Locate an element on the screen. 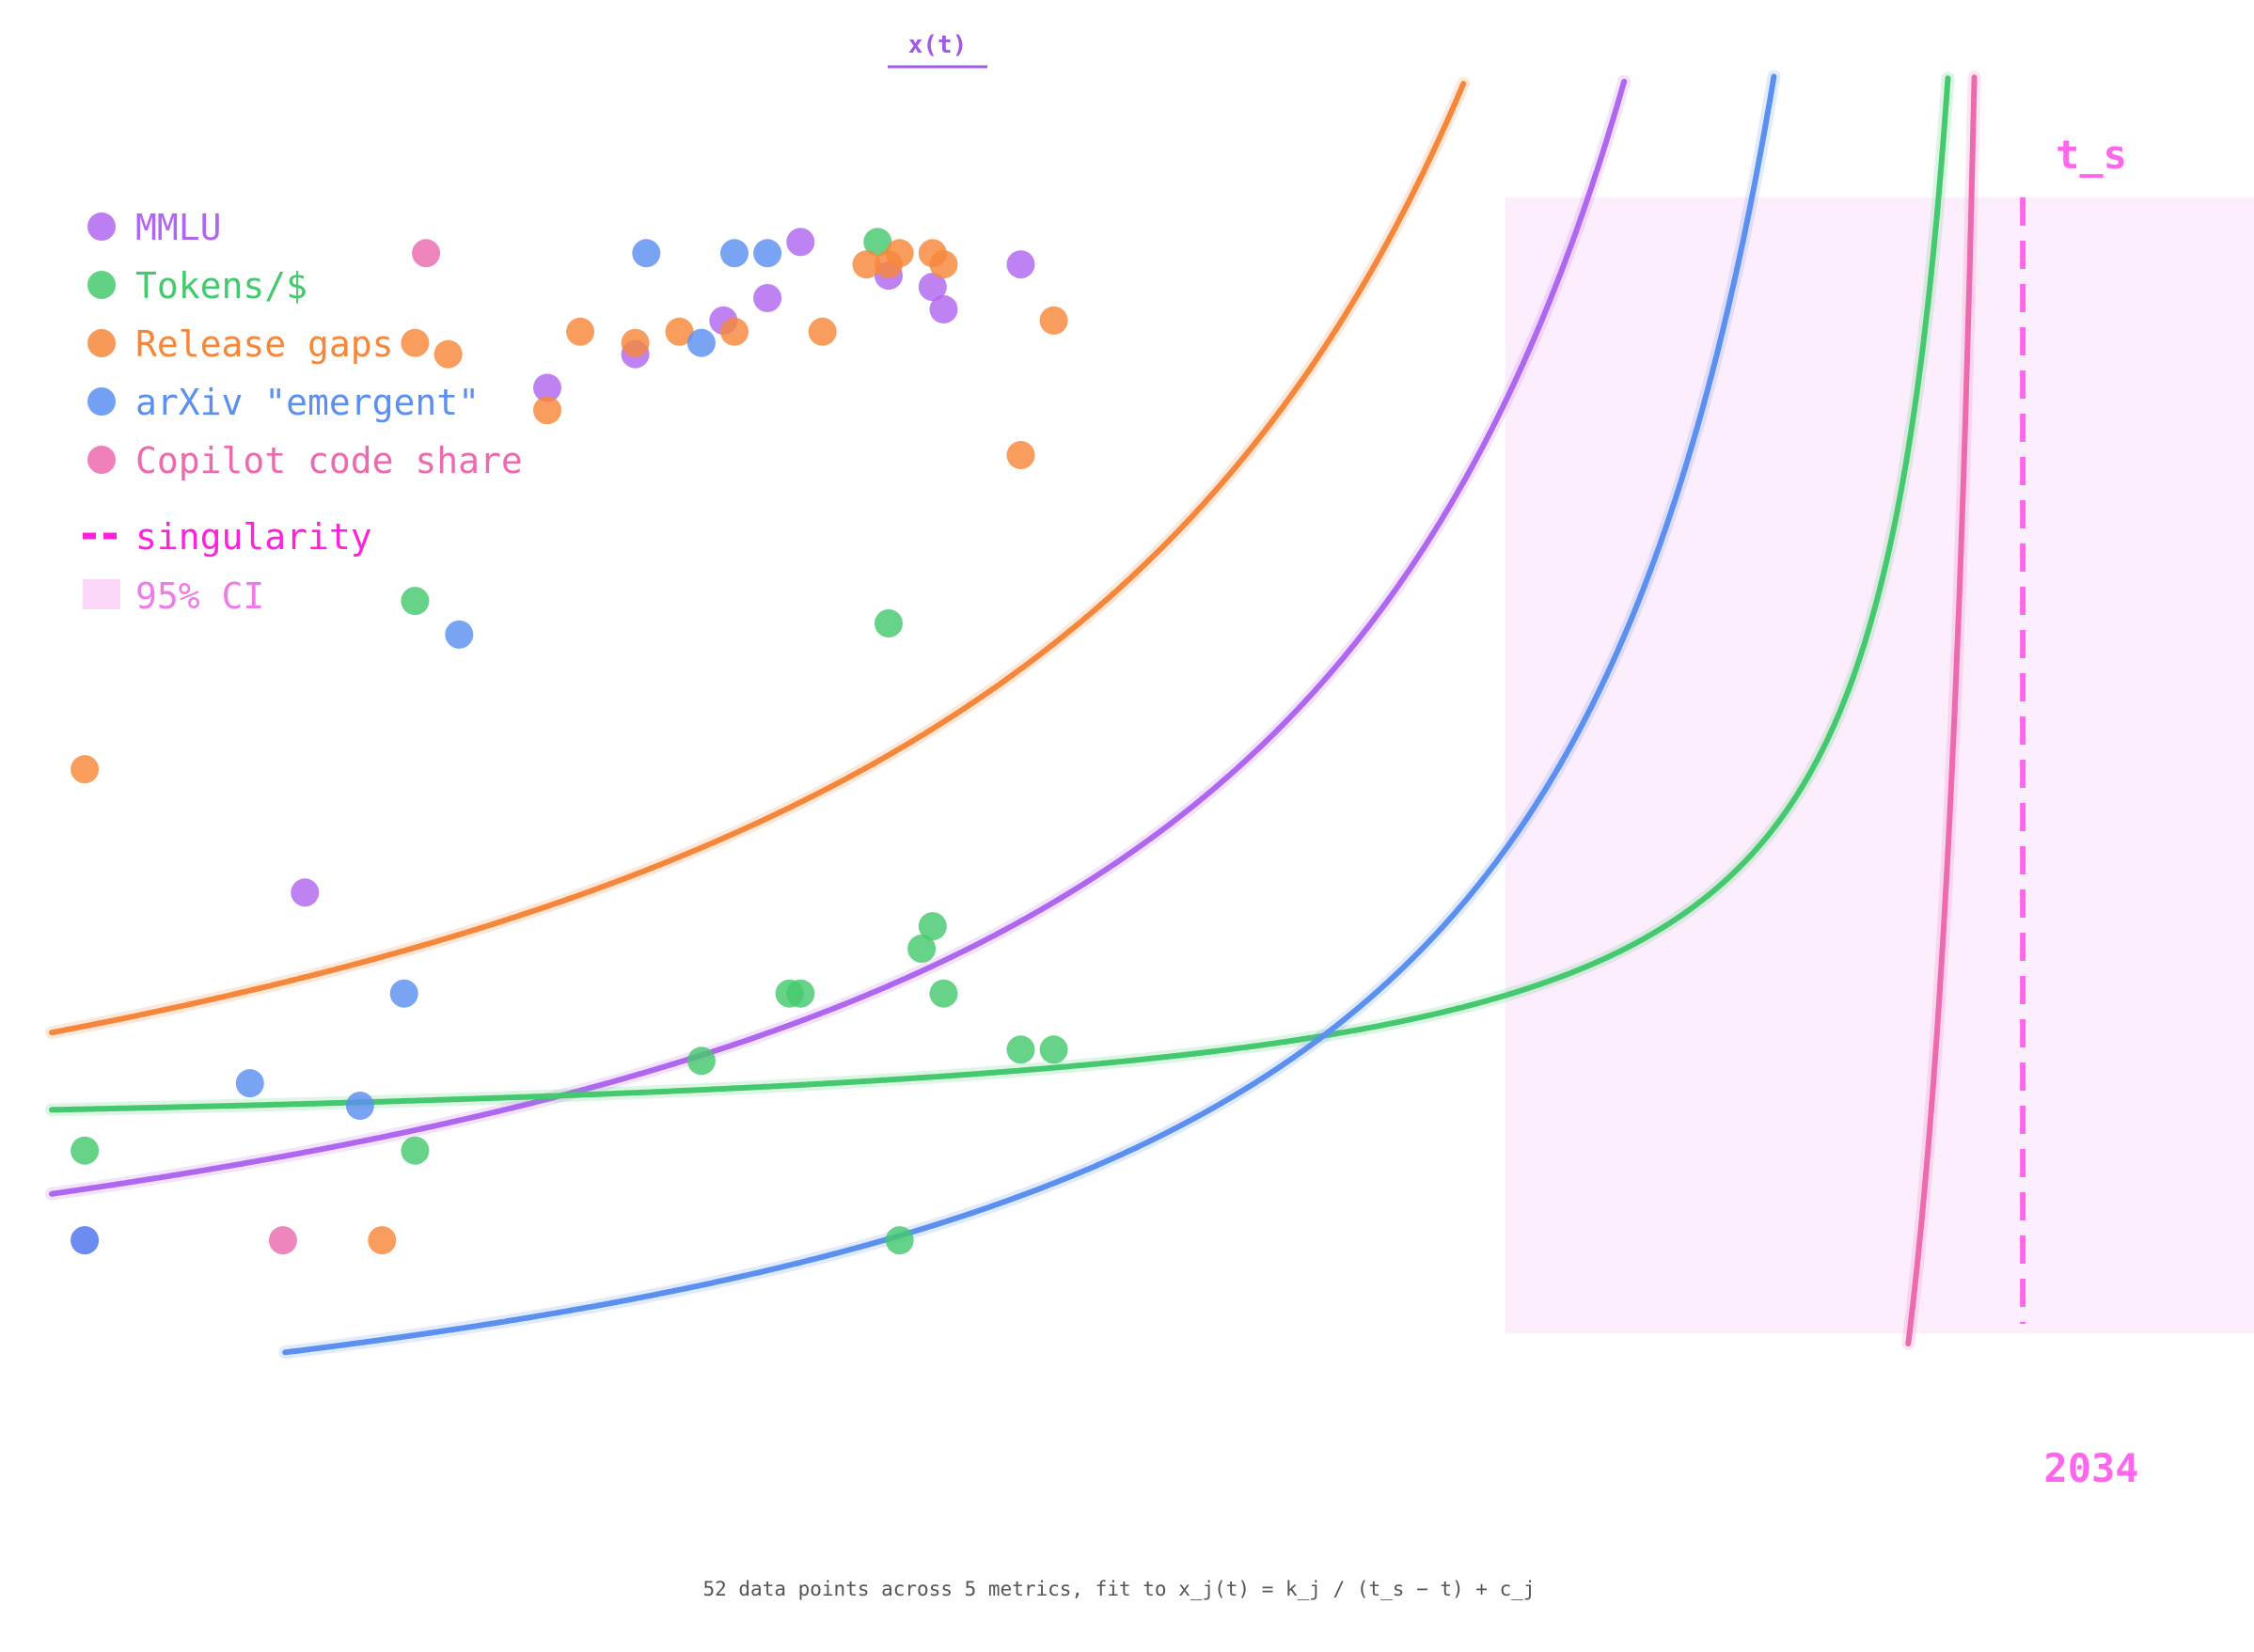 The width and height of the screenshot is (2254, 1652). singularity-year-label: 2034 is located at coordinates (2090, 1468).